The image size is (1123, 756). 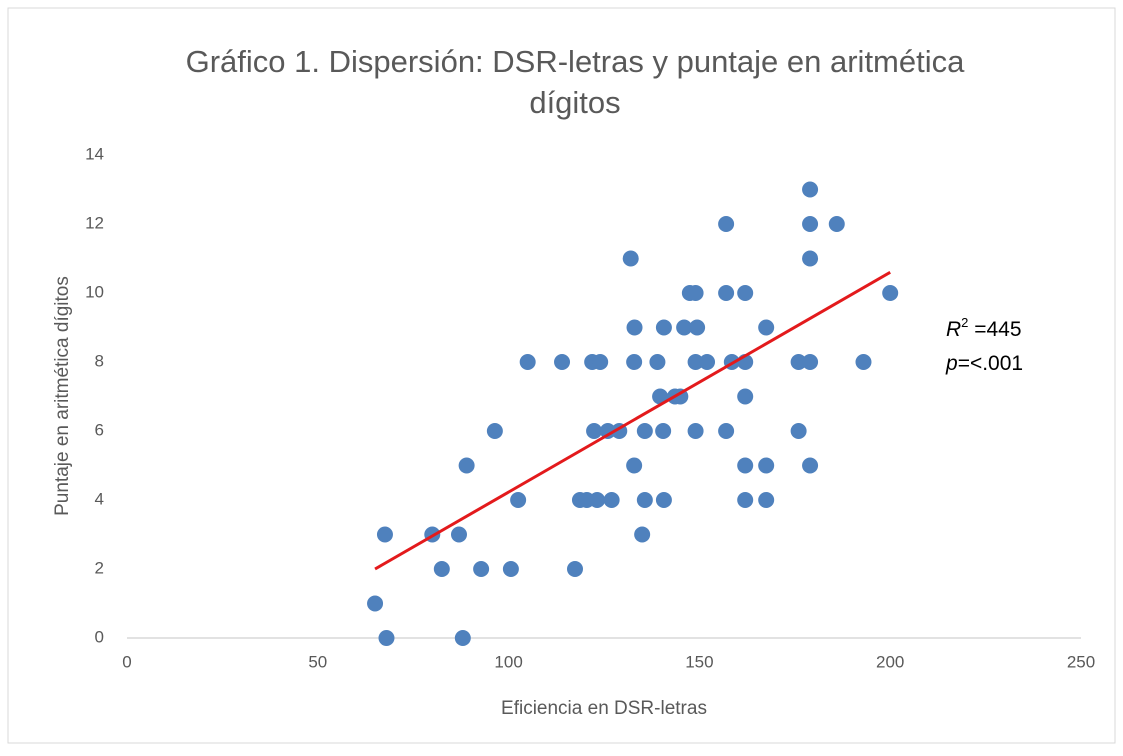 What do you see at coordinates (699, 661) in the screenshot?
I see `x-tick-label: 150` at bounding box center [699, 661].